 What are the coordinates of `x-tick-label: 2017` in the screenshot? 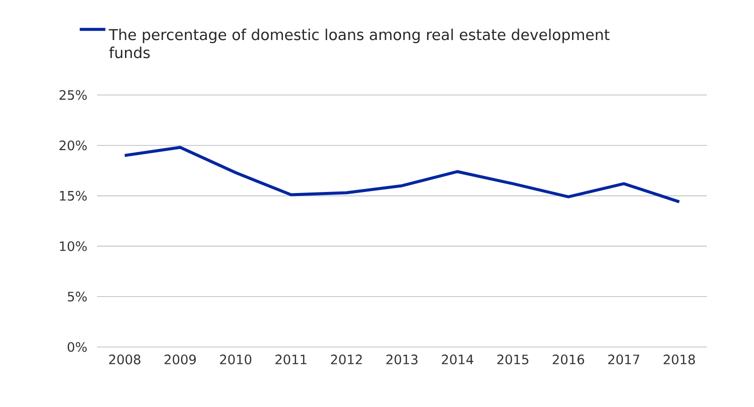 It's located at (624, 359).